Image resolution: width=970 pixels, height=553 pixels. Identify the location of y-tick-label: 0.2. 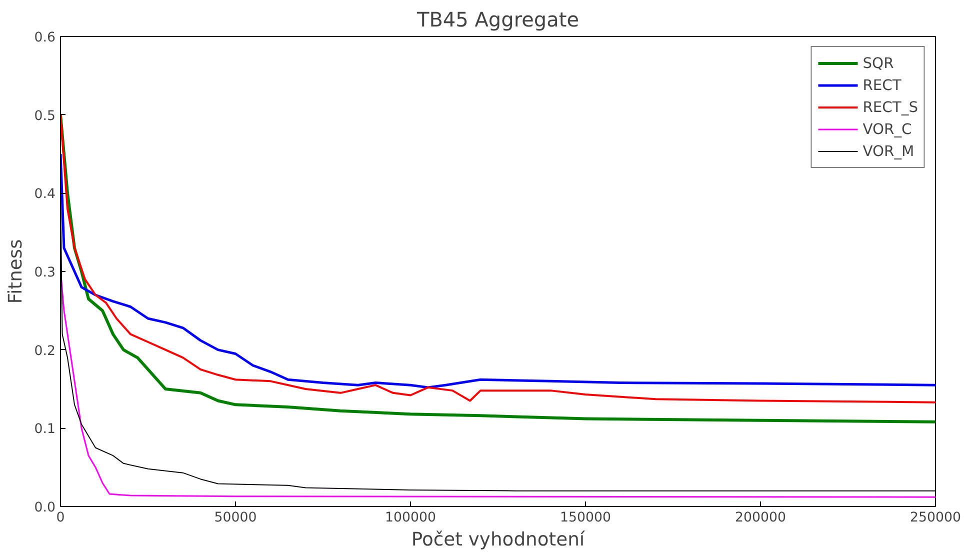
(45, 351).